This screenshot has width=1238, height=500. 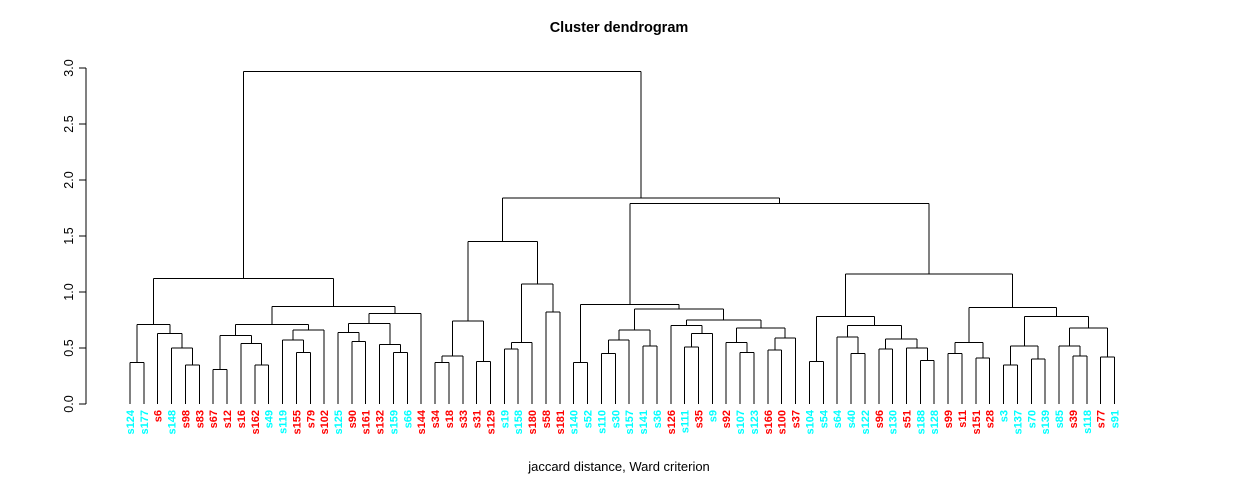 I want to click on leaf-label: s132, so click(x=381, y=422).